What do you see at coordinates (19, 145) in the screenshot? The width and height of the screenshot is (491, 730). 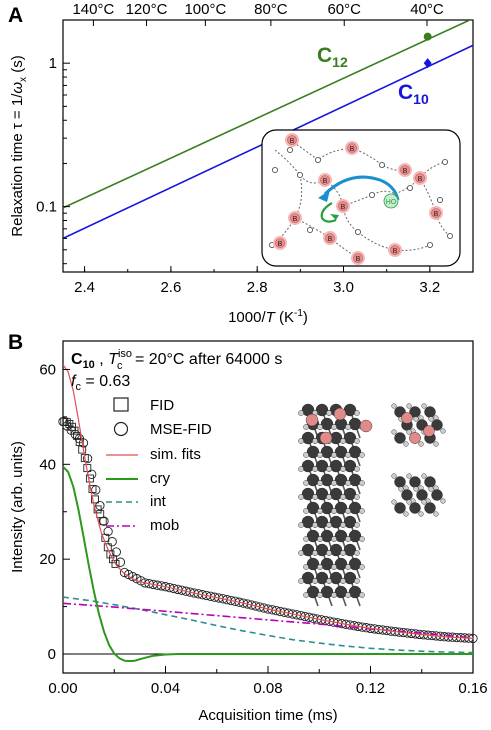 I see `panel-a-y-axis-label: Relaxation time τ = 1/ωx (s)` at bounding box center [19, 145].